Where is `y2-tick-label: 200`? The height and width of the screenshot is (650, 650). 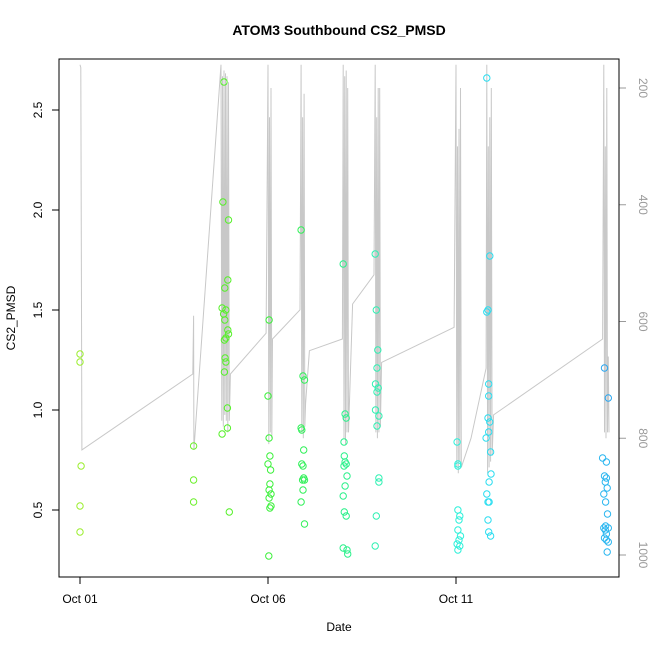
y2-tick-label: 200 is located at coordinates (643, 88).